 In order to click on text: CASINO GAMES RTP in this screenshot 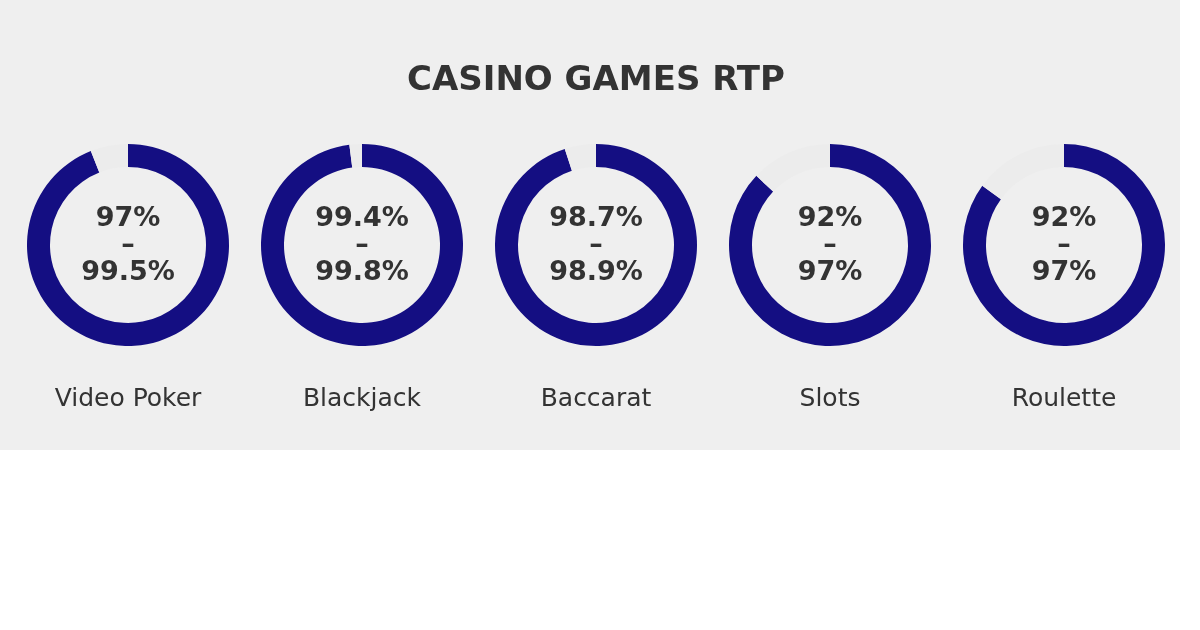, I will do `click(596, 78)`.